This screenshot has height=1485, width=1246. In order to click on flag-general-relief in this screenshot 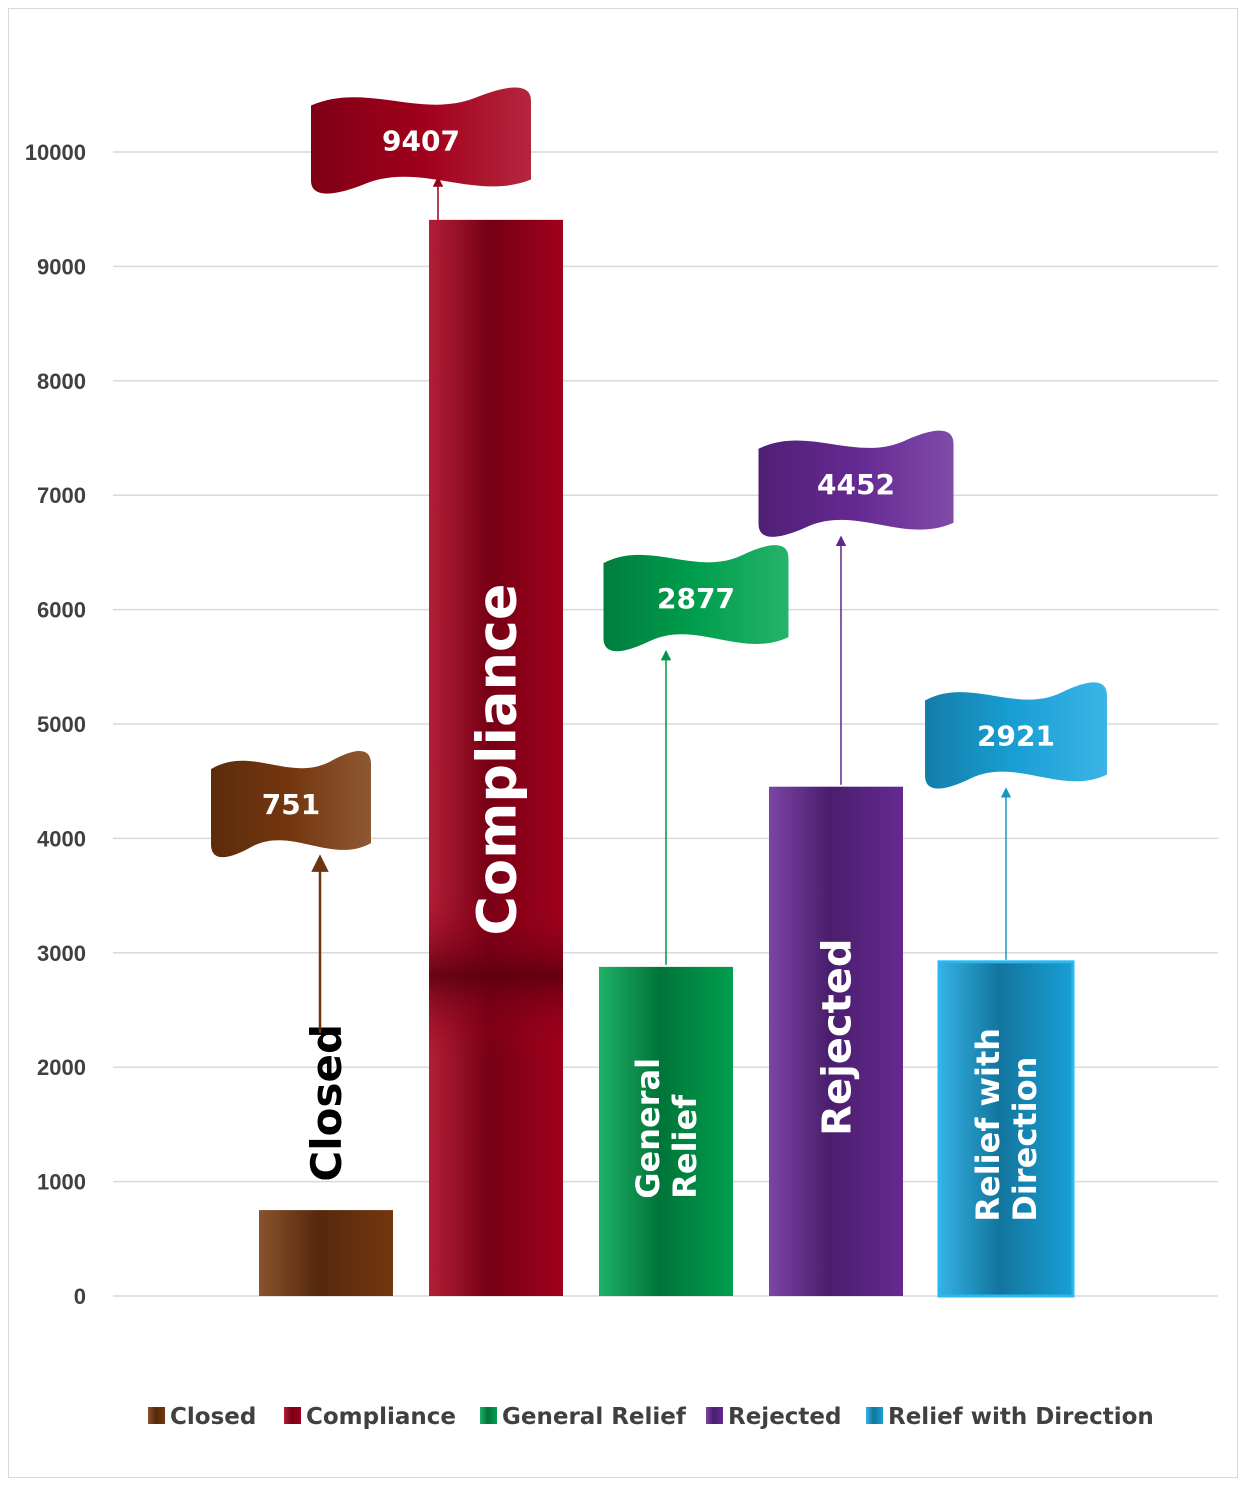, I will do `click(696, 598)`.